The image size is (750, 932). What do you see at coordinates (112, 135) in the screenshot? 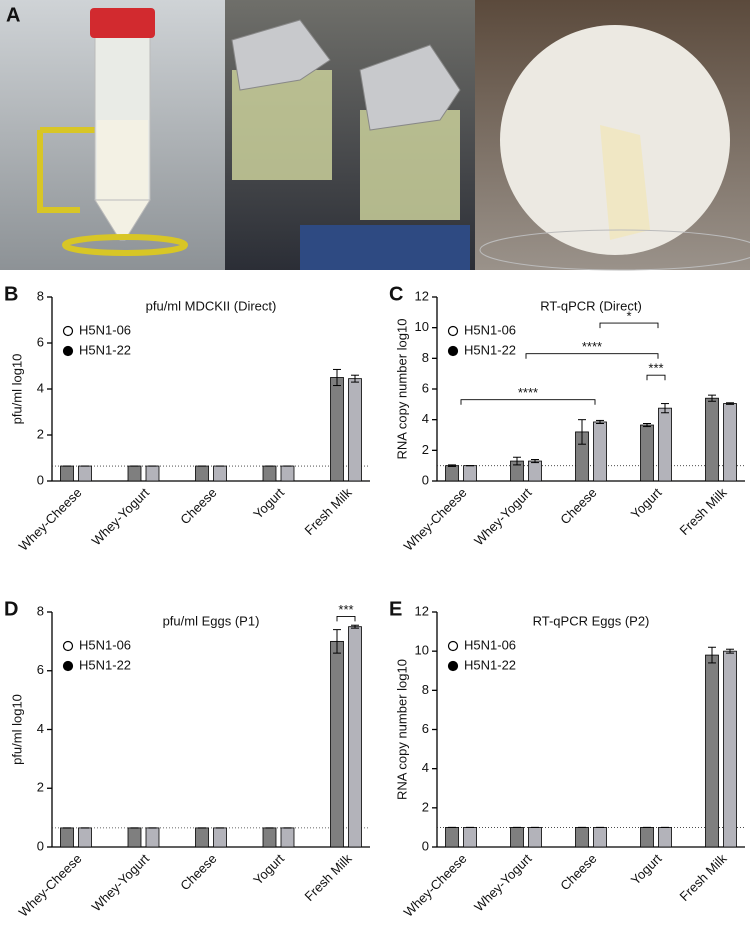
I see `photo-tube` at bounding box center [112, 135].